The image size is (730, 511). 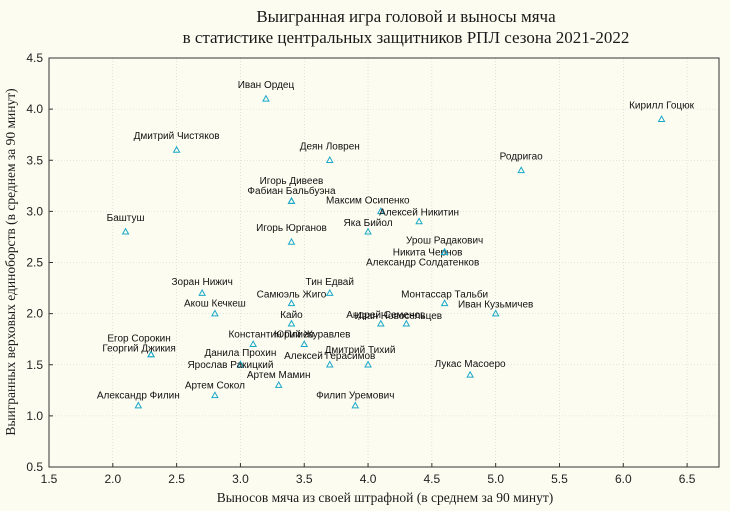 What do you see at coordinates (687, 479) in the screenshot?
I see `x-tick-label: 6.5` at bounding box center [687, 479].